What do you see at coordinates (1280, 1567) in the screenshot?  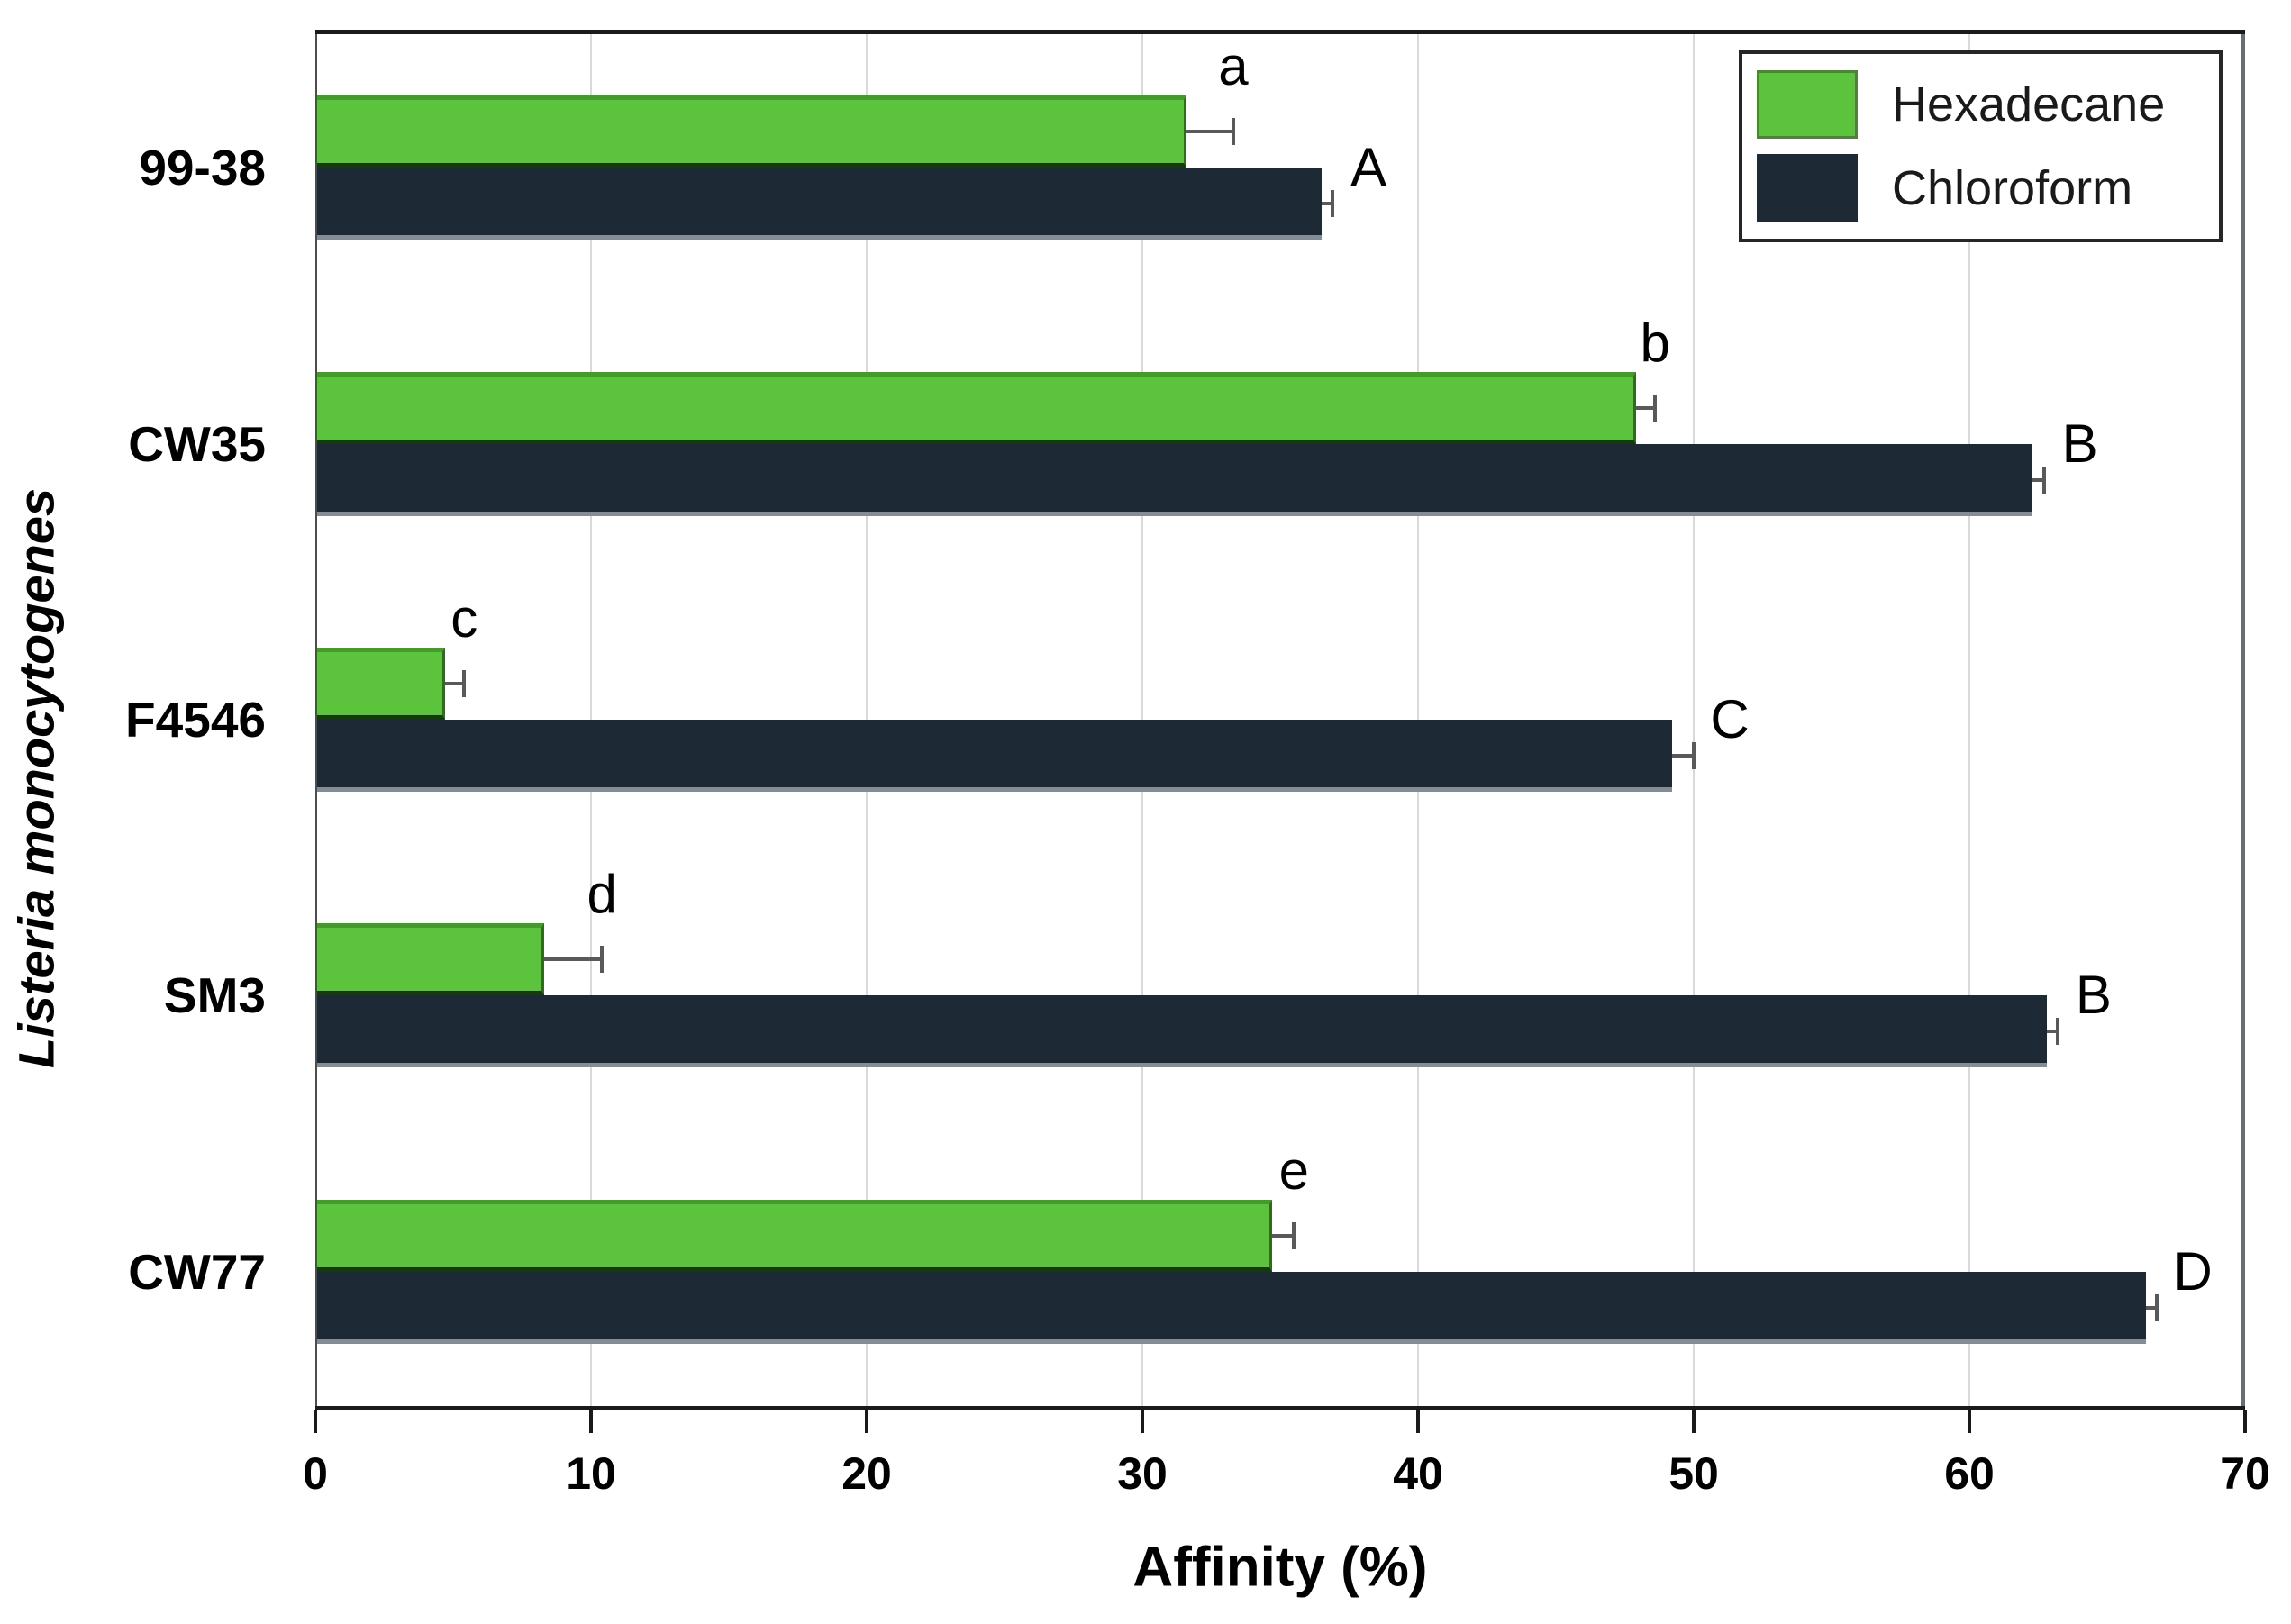 I see `x-axis-title: Affinity (%)` at bounding box center [1280, 1567].